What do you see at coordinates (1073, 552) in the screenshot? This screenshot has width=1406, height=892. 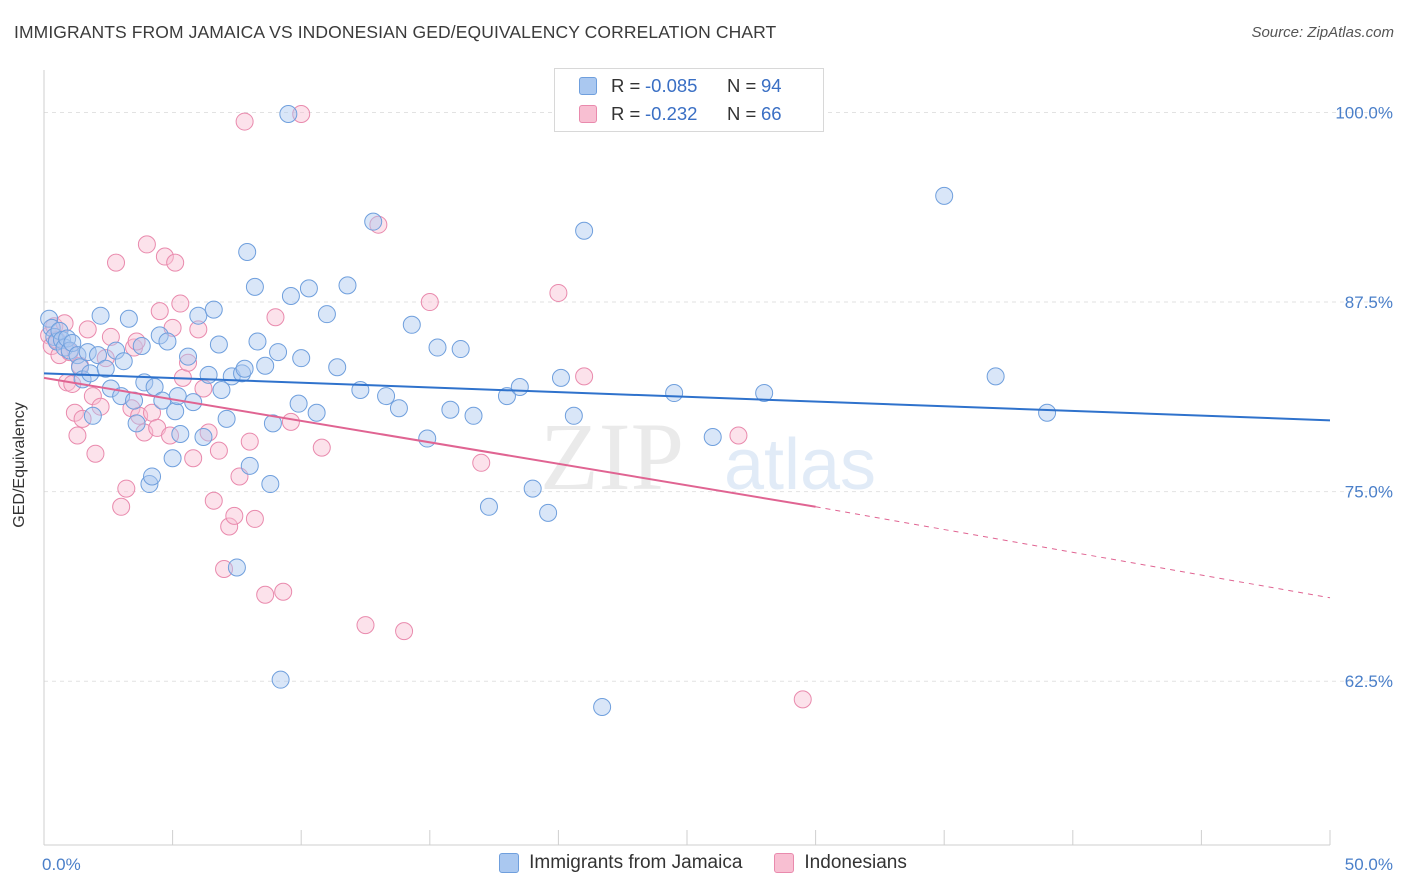 I see `trend-line-dashed-indonesians` at bounding box center [1073, 552].